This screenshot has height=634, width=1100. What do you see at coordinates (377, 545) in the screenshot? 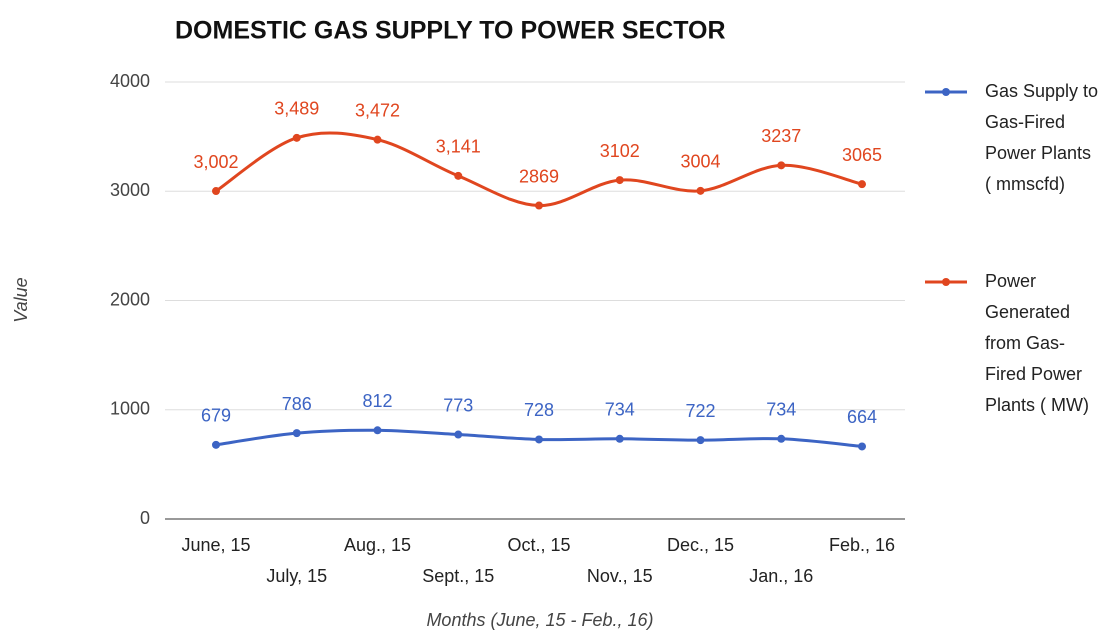
I see `x-tick-label: Aug., 15` at bounding box center [377, 545].